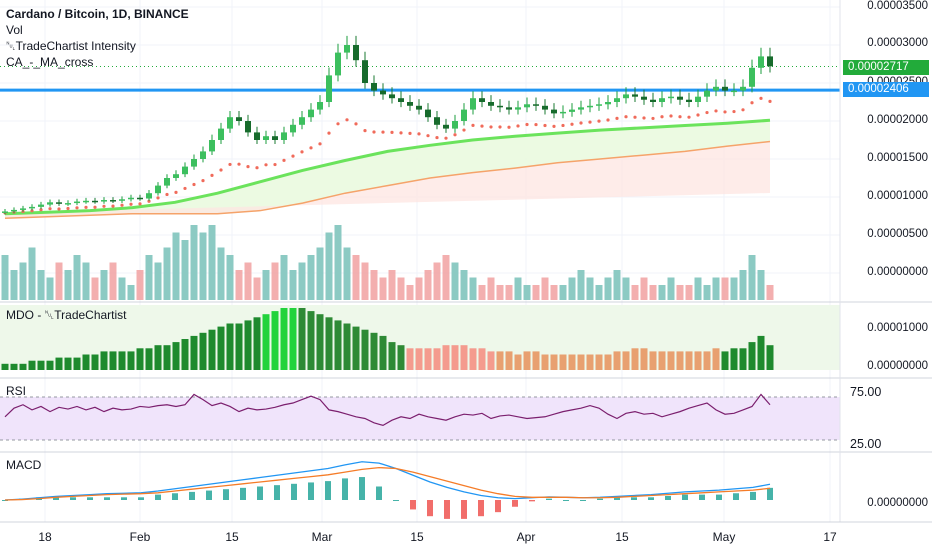 The width and height of the screenshot is (932, 550). Describe the element at coordinates (387, 483) in the screenshot. I see `signal-line` at that location.